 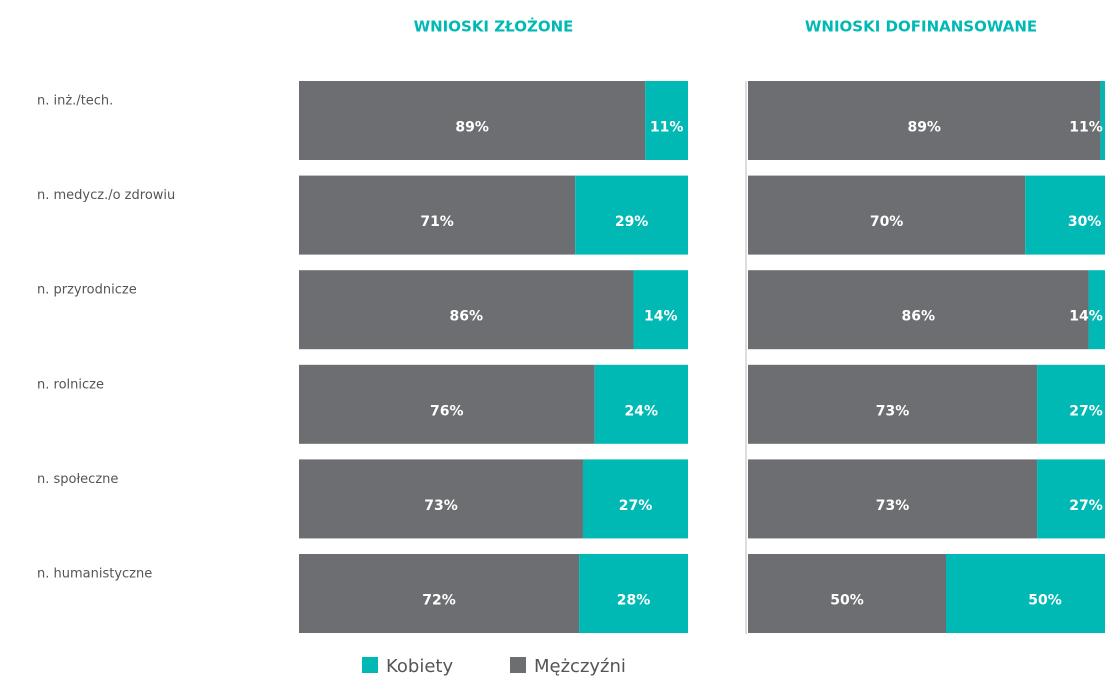 I want to click on legend-label: Kobiety, so click(x=419, y=666).